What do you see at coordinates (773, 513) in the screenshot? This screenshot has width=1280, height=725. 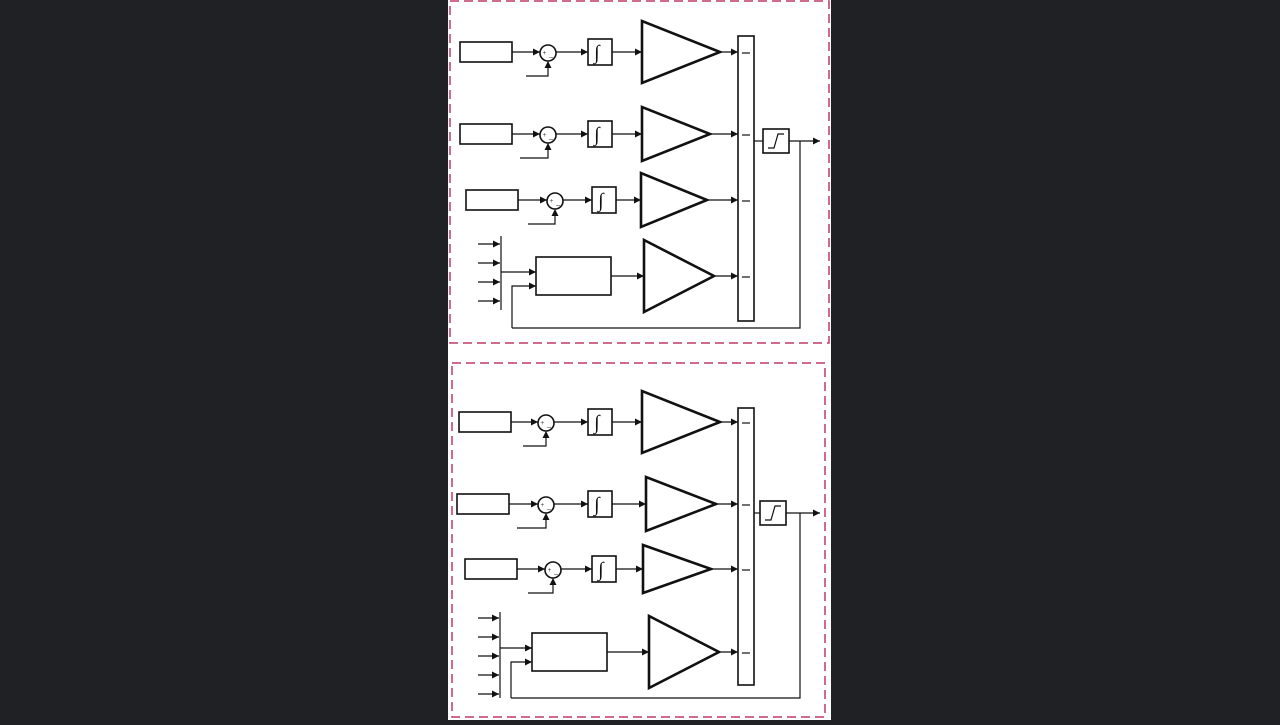 I see `fc-saturation-icon` at bounding box center [773, 513].